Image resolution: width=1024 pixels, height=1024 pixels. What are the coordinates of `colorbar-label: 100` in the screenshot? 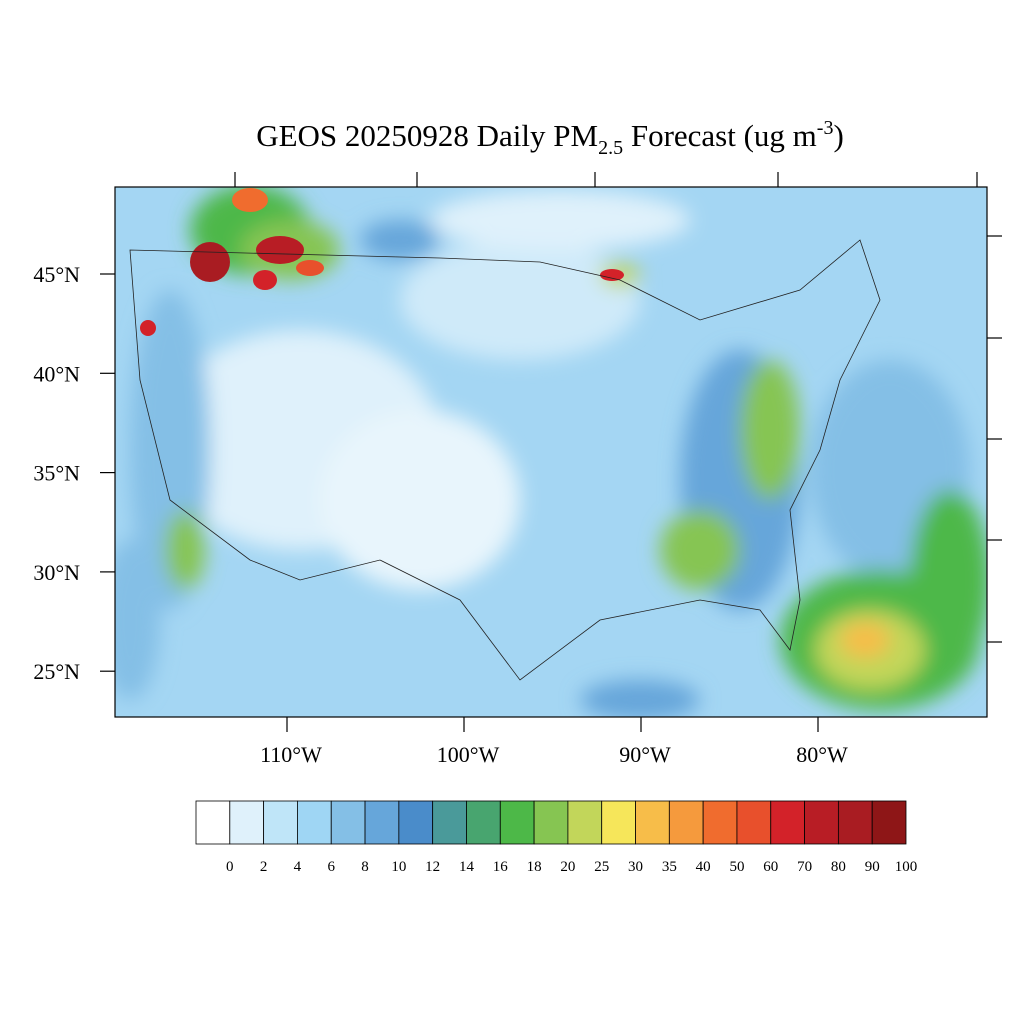 It's located at (906, 867).